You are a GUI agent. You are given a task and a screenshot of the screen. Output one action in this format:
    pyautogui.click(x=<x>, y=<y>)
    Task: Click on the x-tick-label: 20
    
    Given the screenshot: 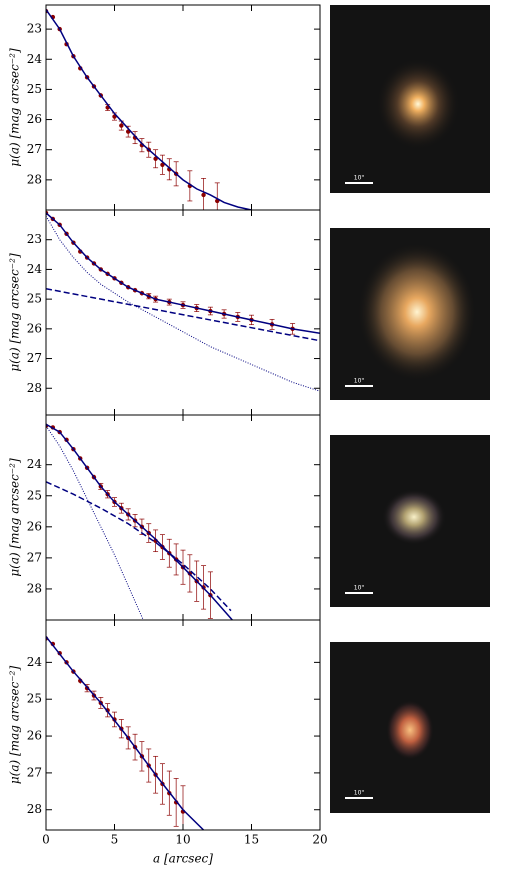 What is the action you would take?
    pyautogui.click(x=319, y=840)
    